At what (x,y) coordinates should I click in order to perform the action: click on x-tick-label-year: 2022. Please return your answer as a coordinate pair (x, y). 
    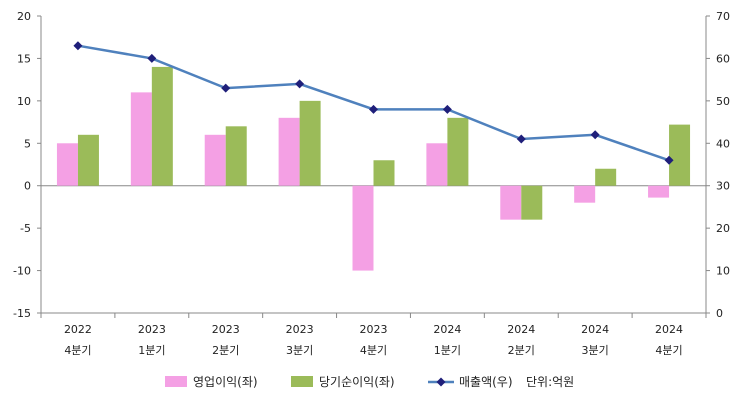
    Looking at the image, I should click on (78, 329).